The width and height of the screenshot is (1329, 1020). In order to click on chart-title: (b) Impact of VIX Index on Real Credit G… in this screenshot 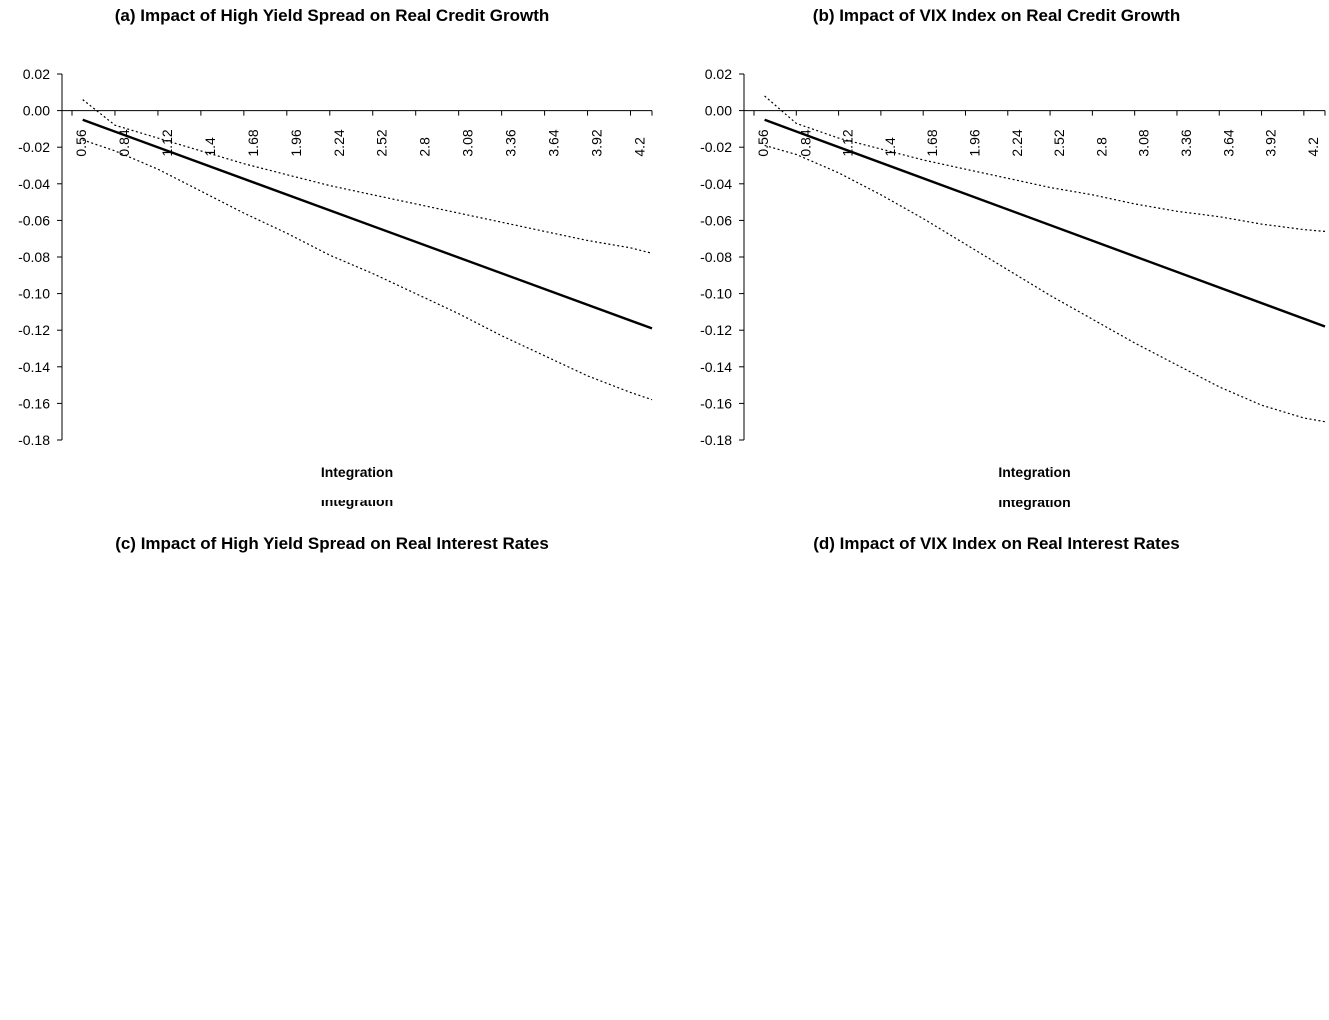, I will do `click(996, 15)`.